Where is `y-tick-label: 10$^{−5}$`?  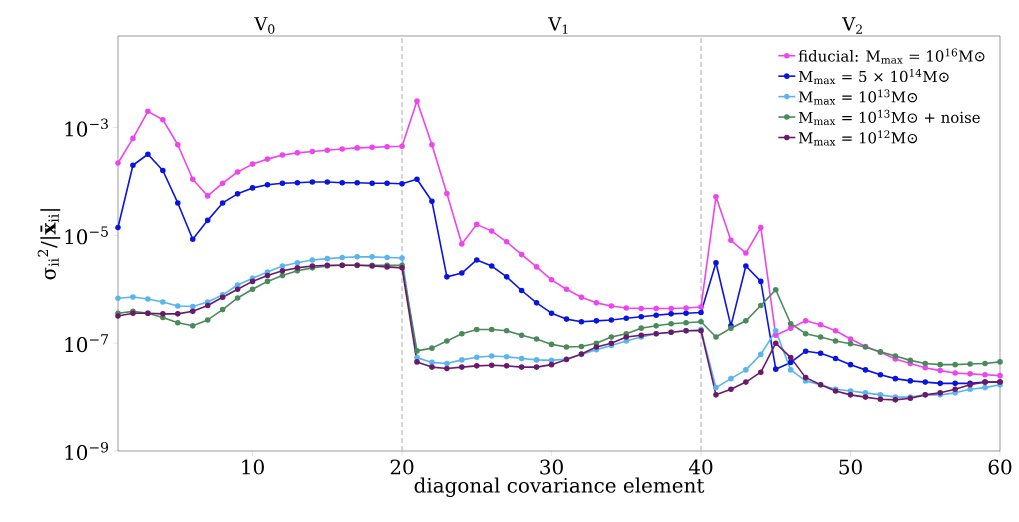
y-tick-label: 10$^{−5}$ is located at coordinates (86, 235).